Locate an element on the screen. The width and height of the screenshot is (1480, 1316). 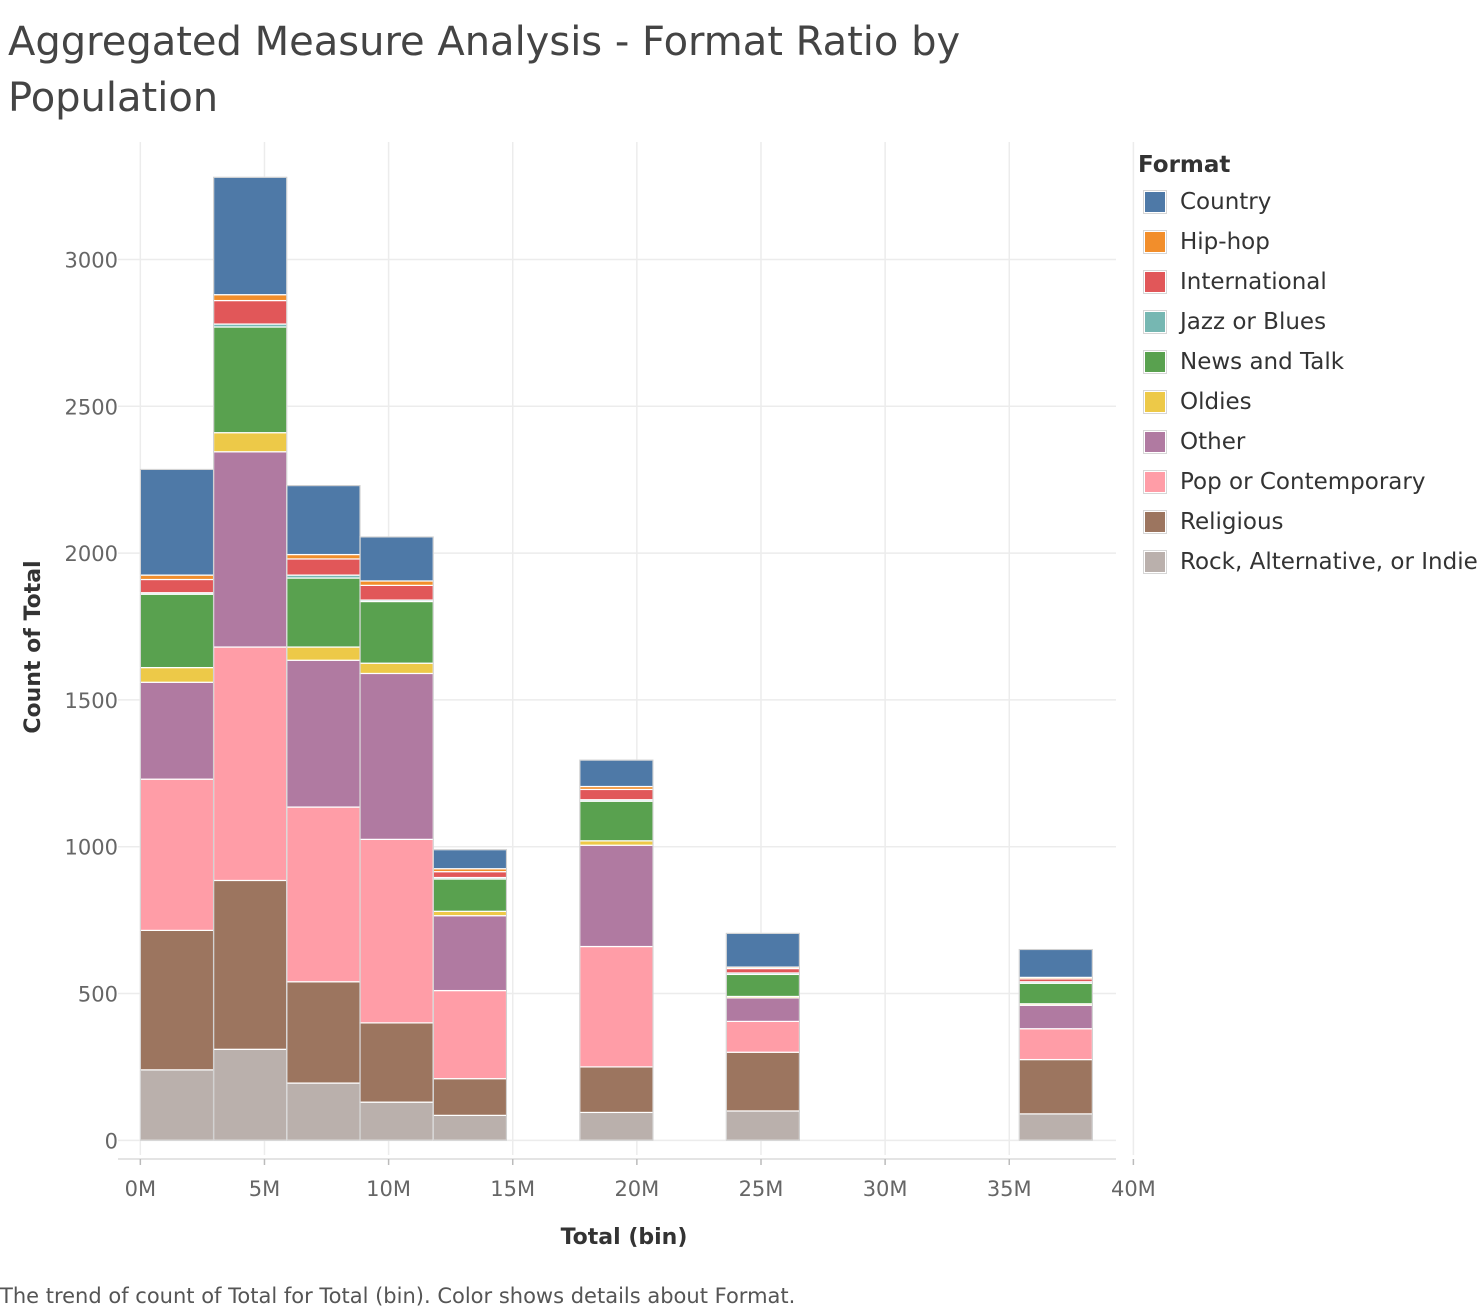
legend-title: Format is located at coordinates (1184, 165).